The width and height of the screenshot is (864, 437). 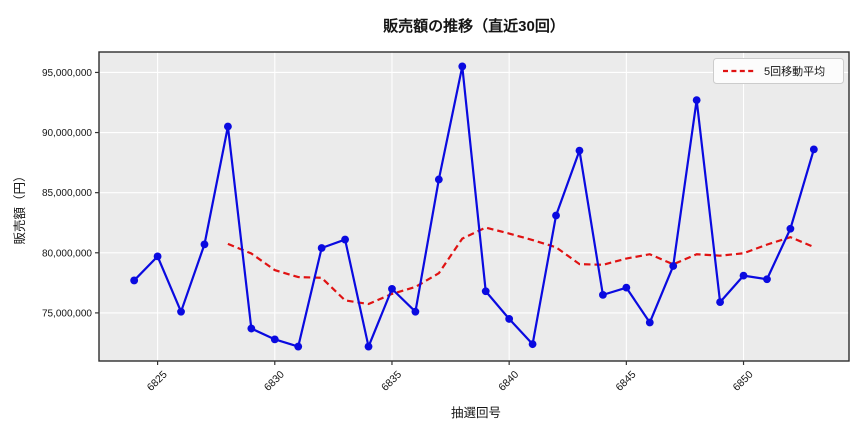 What do you see at coordinates (67, 193) in the screenshot?
I see `y-tick-label: 85,000,000` at bounding box center [67, 193].